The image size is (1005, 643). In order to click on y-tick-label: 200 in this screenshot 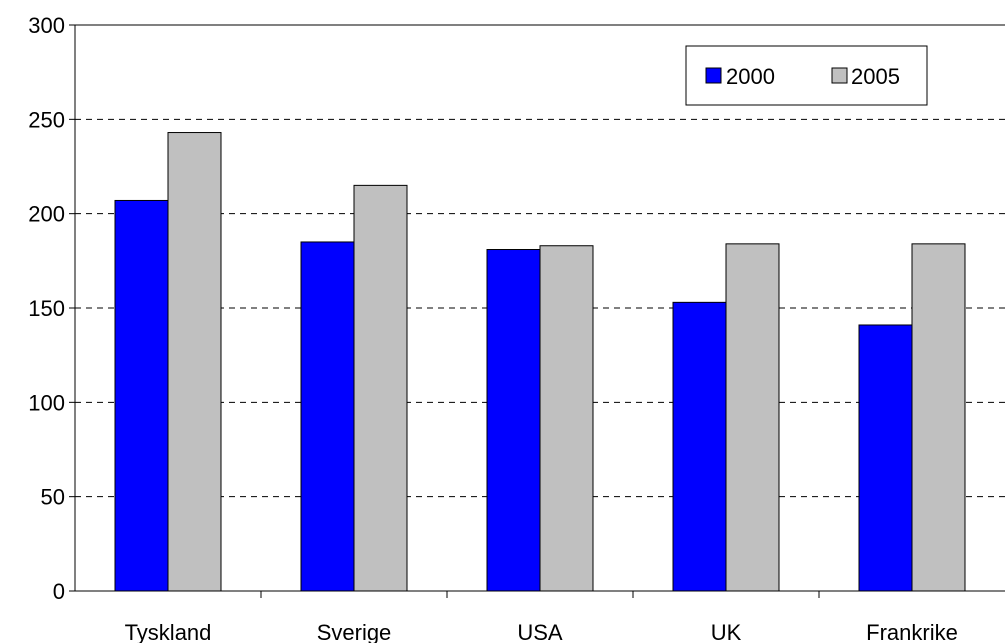, I will do `click(46, 214)`.